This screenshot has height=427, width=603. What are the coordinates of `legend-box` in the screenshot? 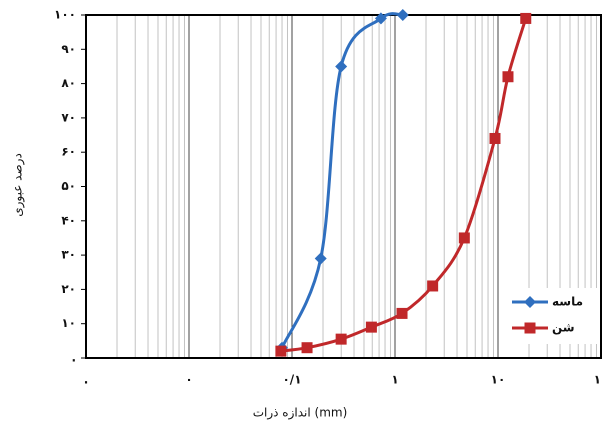 It's located at (553, 316).